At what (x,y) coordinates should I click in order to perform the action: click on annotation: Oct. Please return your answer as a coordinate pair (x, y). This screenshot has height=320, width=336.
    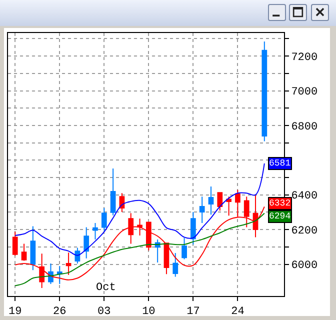
    Looking at the image, I should click on (106, 288).